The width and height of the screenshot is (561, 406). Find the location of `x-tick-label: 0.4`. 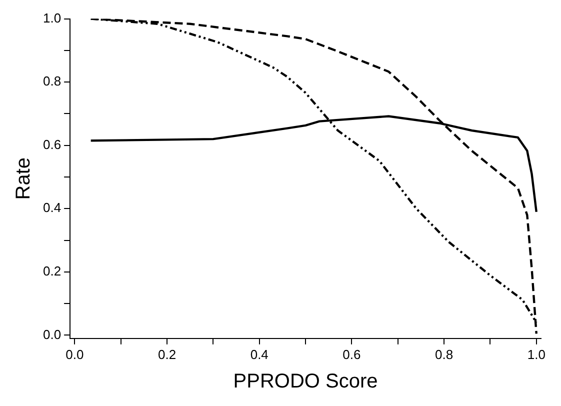

x-tick-label: 0.4 is located at coordinates (259, 354).